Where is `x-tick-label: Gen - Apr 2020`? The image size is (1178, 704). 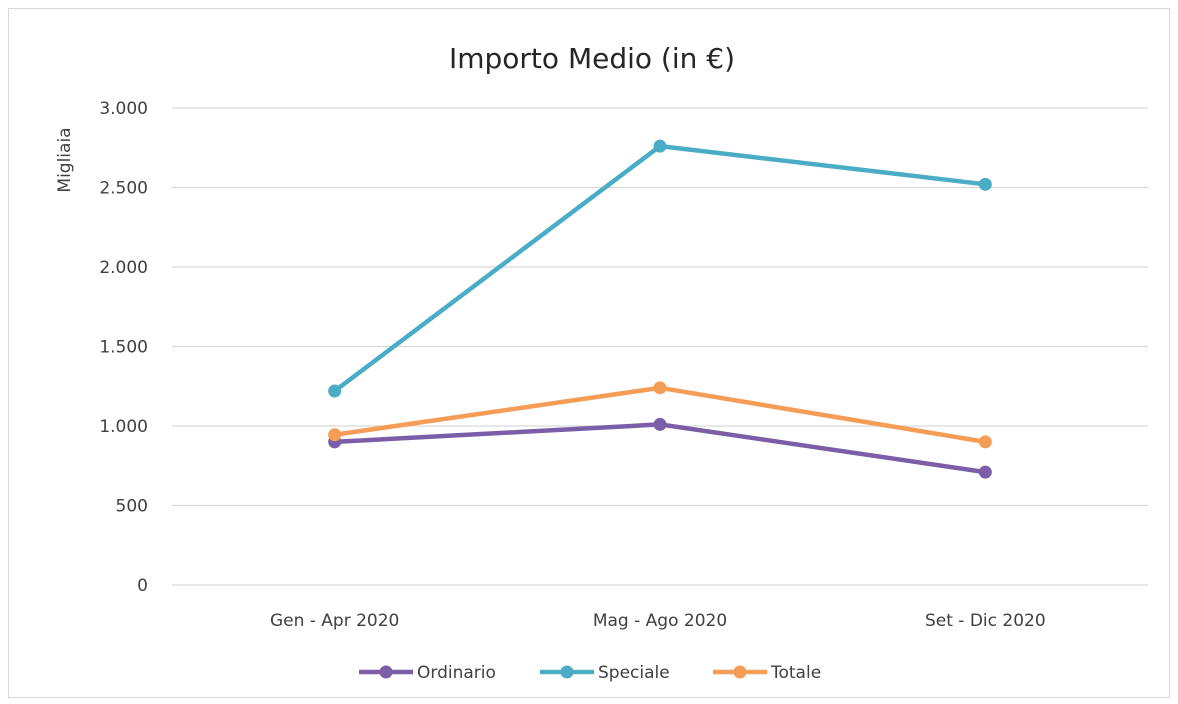 x-tick-label: Gen - Apr 2020 is located at coordinates (334, 621).